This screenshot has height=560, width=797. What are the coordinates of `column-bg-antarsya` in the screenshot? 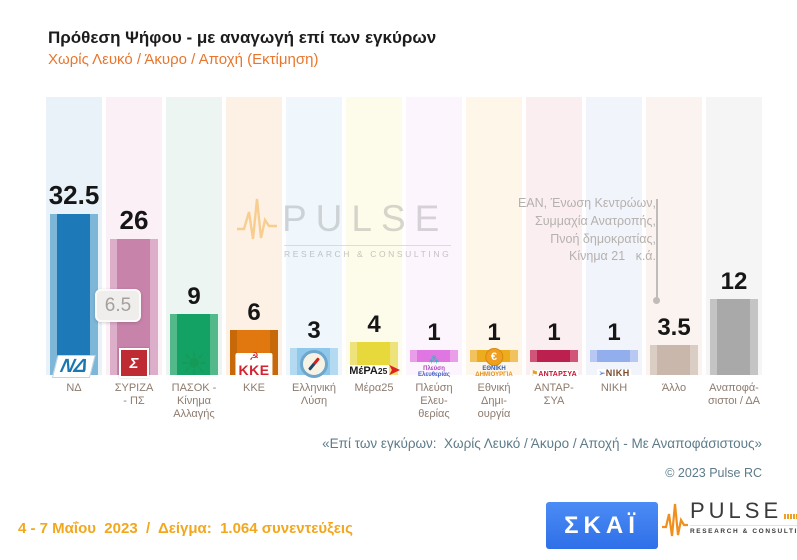 It's located at (554, 236).